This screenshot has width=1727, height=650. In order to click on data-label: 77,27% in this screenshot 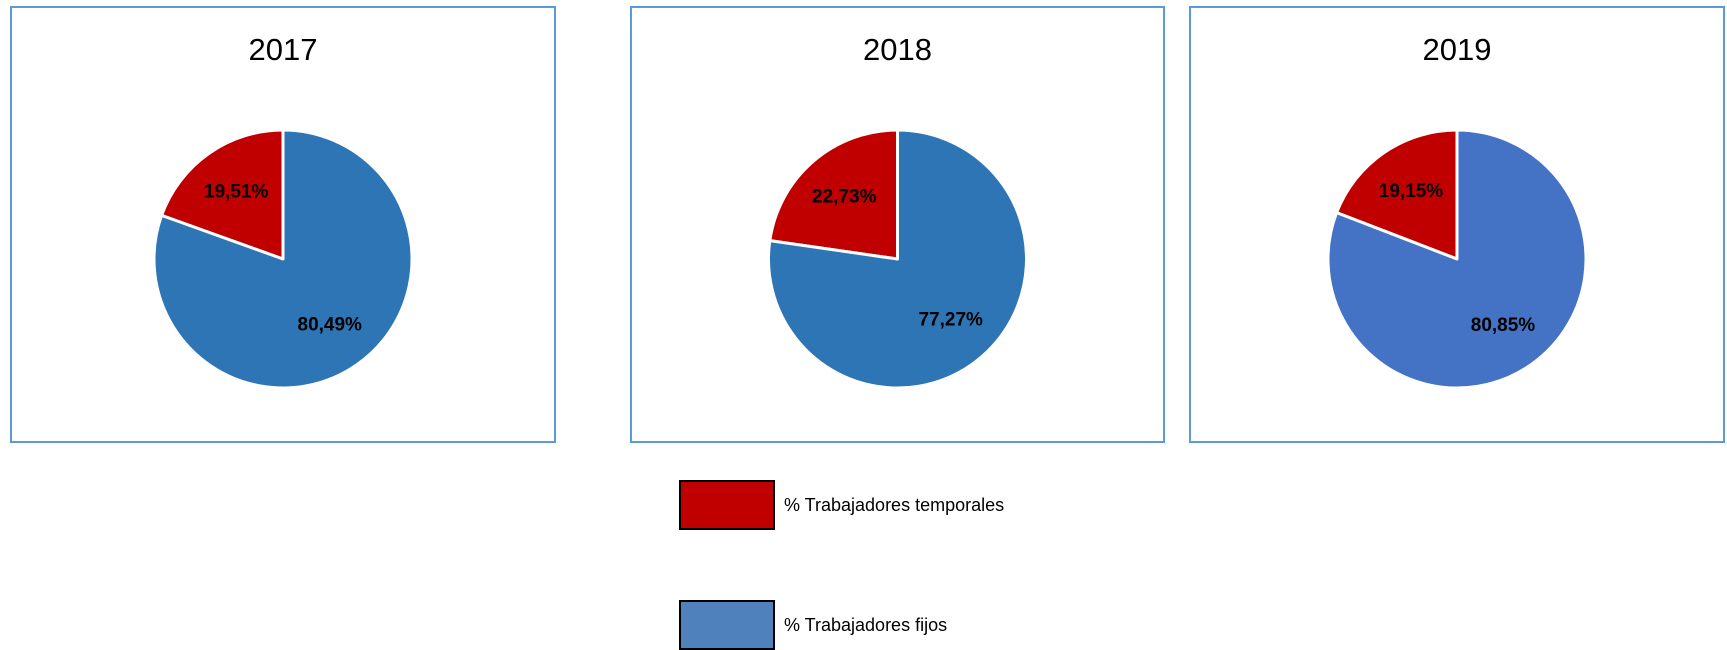, I will do `click(950, 319)`.